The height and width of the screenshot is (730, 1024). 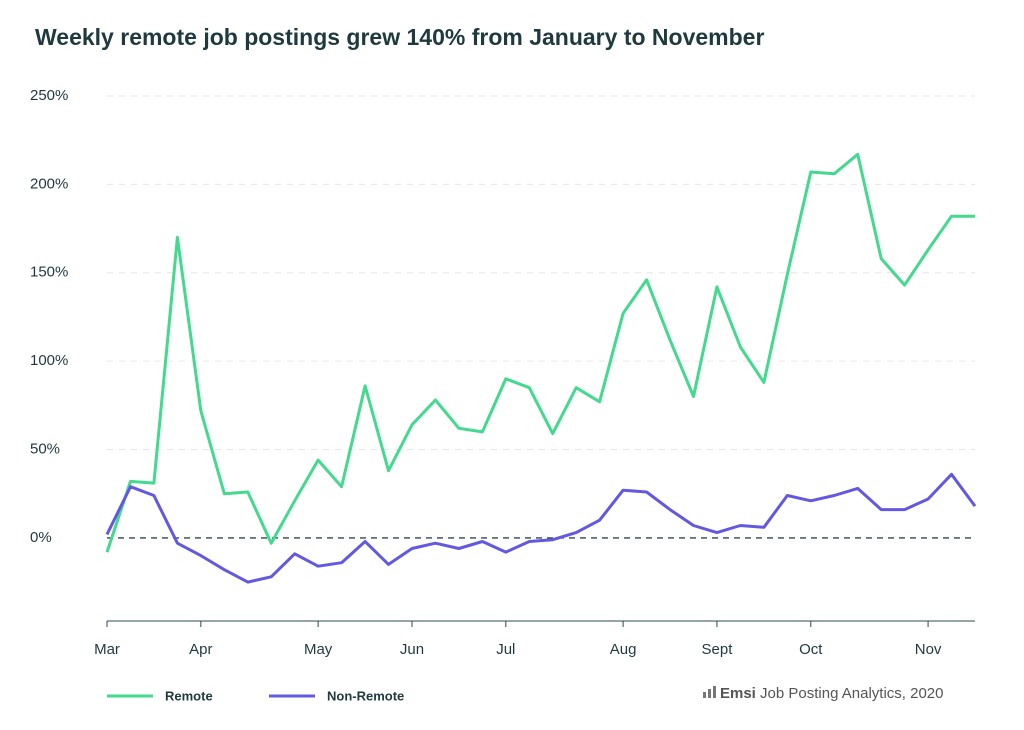 I want to click on x-tick-label: May, so click(x=318, y=649).